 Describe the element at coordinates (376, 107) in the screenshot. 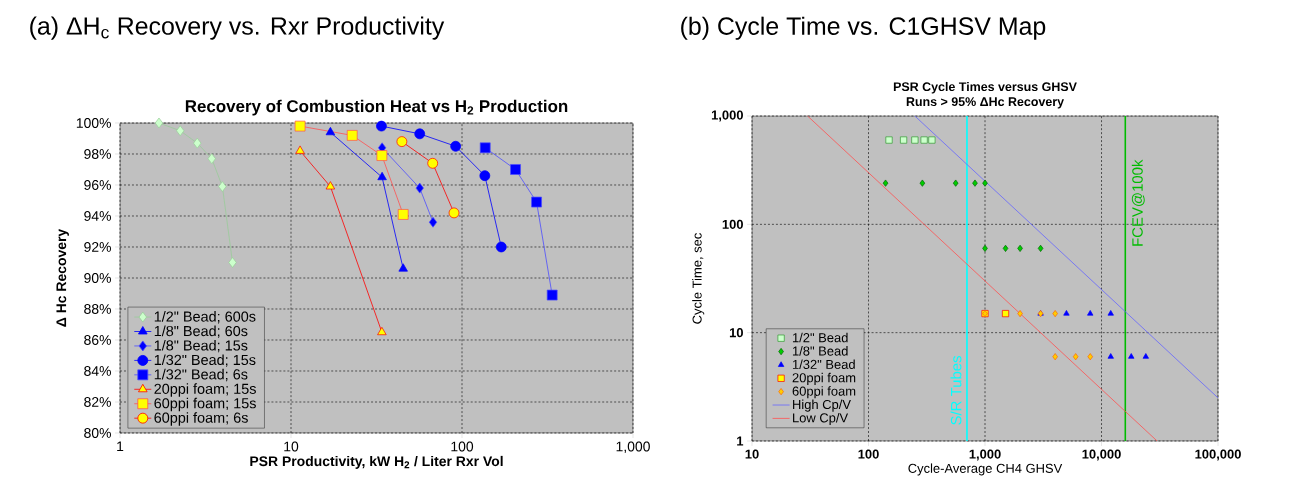

I see `chart-subtitle: Recovery of Combustion Heat vs H$_{2}$ Production` at that location.